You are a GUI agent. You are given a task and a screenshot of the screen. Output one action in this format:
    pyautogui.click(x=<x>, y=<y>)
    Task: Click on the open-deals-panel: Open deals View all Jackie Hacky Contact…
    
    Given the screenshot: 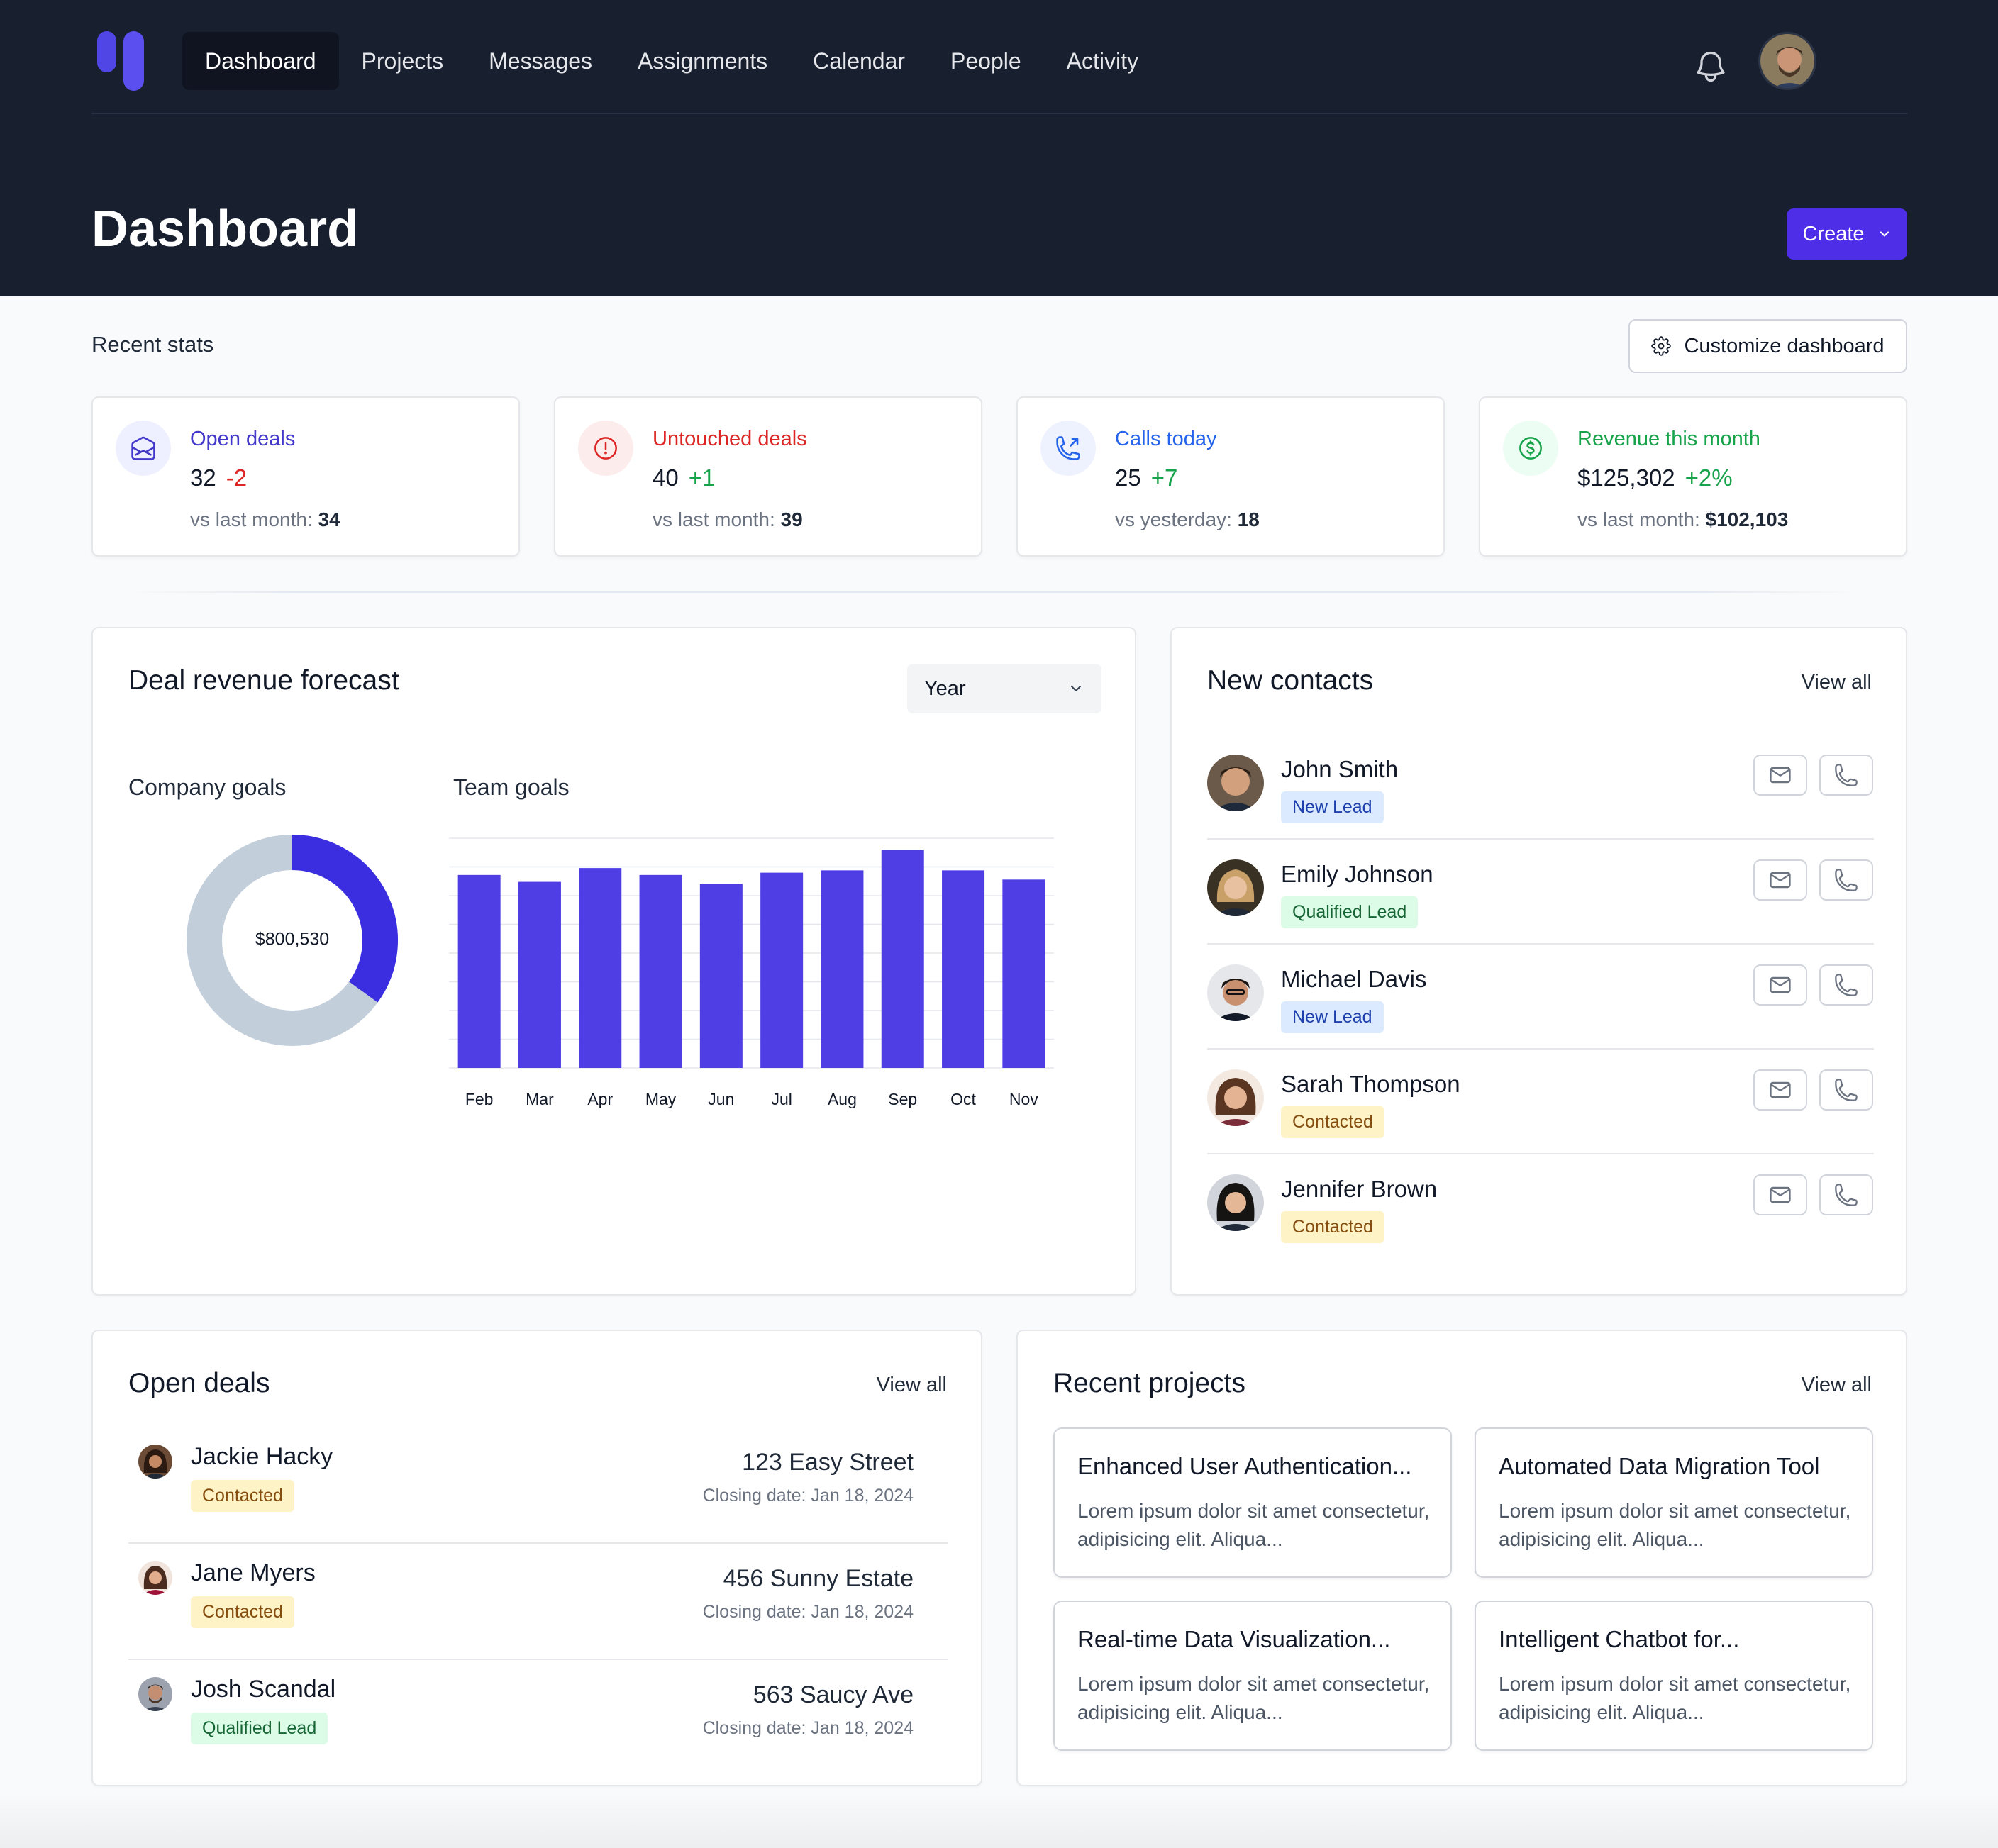 What is the action you would take?
    pyautogui.click(x=536, y=1558)
    